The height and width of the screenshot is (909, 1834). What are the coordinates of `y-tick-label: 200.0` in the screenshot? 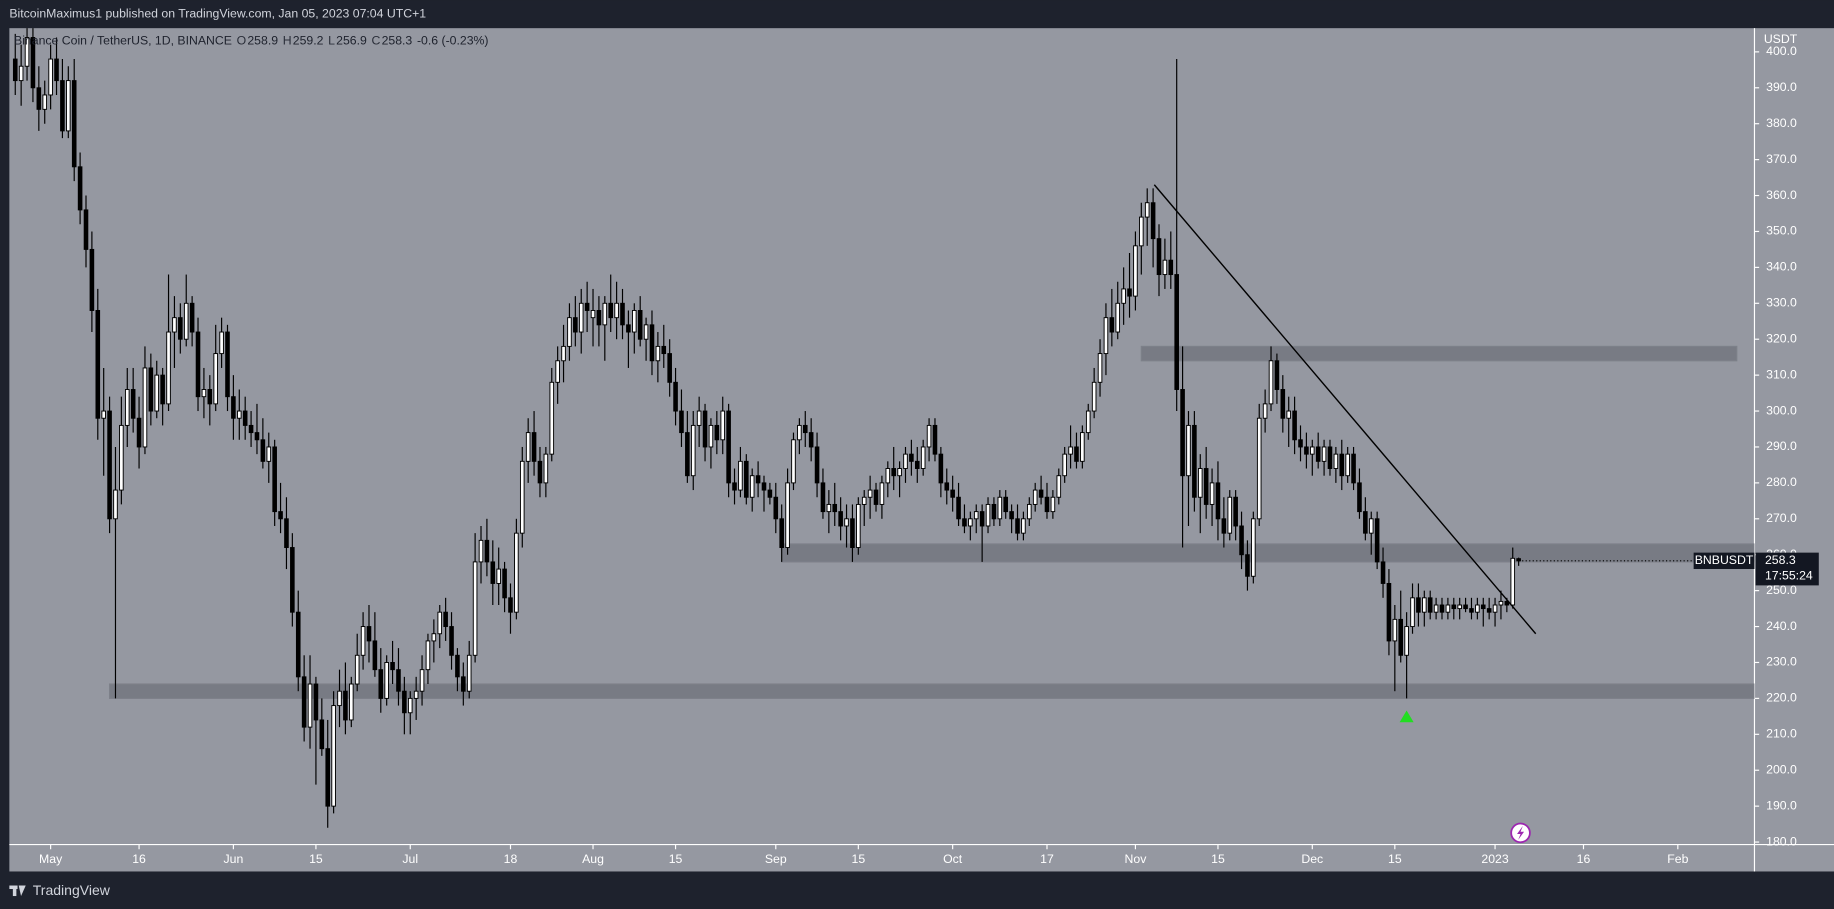 It's located at (1781, 769).